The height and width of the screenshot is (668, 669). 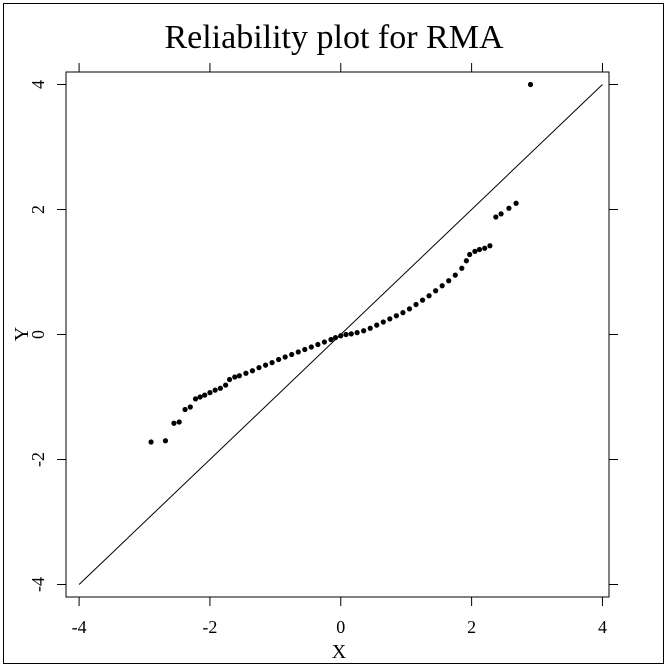 I want to click on x-tick-label: 4, so click(x=602, y=627).